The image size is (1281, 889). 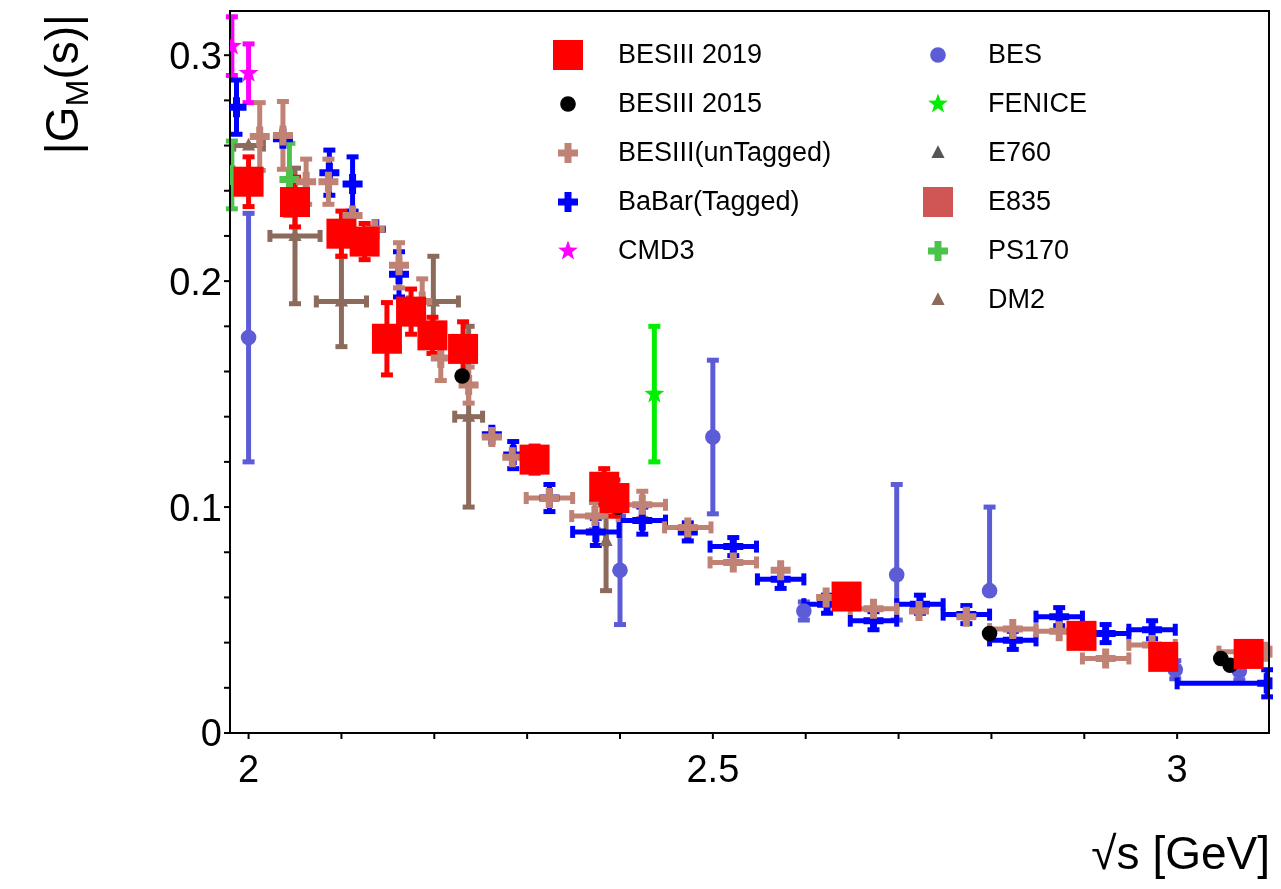 I want to click on legend-label: E835, so click(x=1020, y=201).